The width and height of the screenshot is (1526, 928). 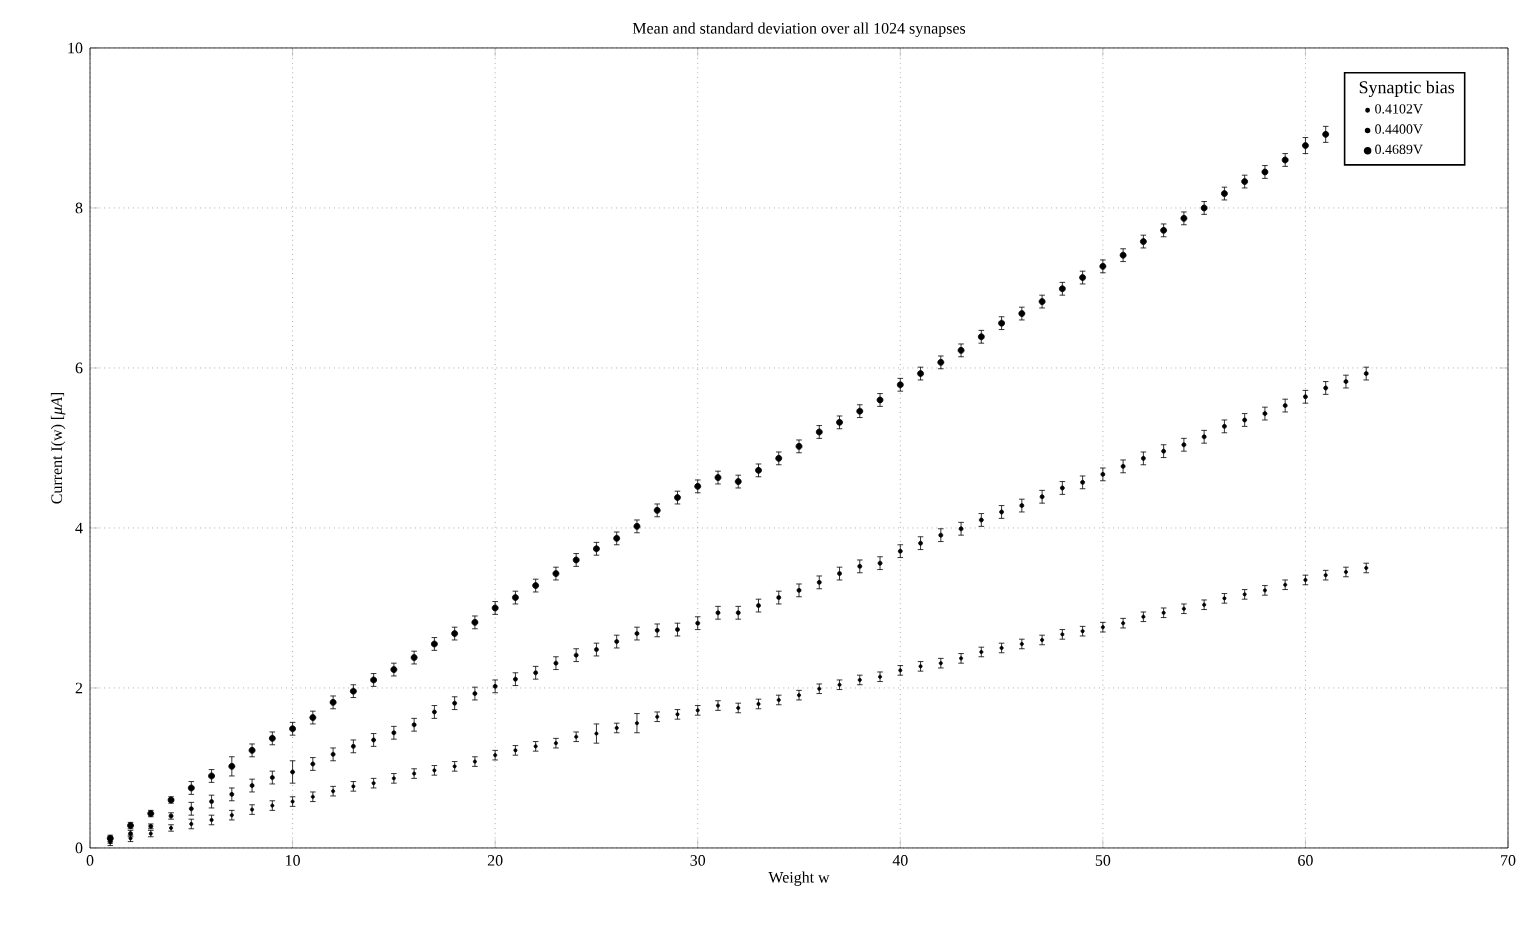 I want to click on legend-title: Synaptic bias, so click(x=1407, y=89).